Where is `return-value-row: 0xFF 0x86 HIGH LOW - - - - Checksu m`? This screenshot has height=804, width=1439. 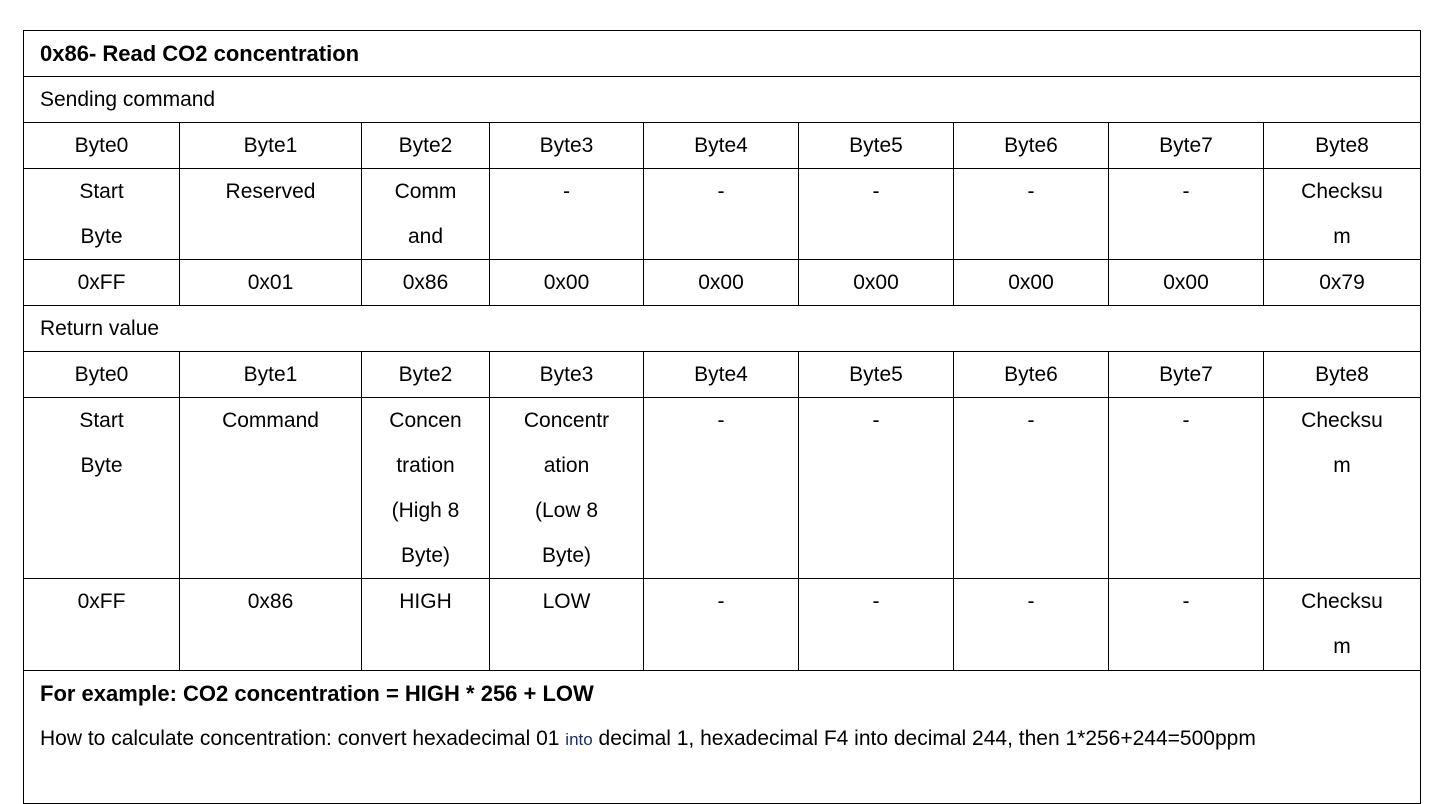 return-value-row: 0xFF 0x86 HIGH LOW - - - - Checksu m is located at coordinates (722, 624).